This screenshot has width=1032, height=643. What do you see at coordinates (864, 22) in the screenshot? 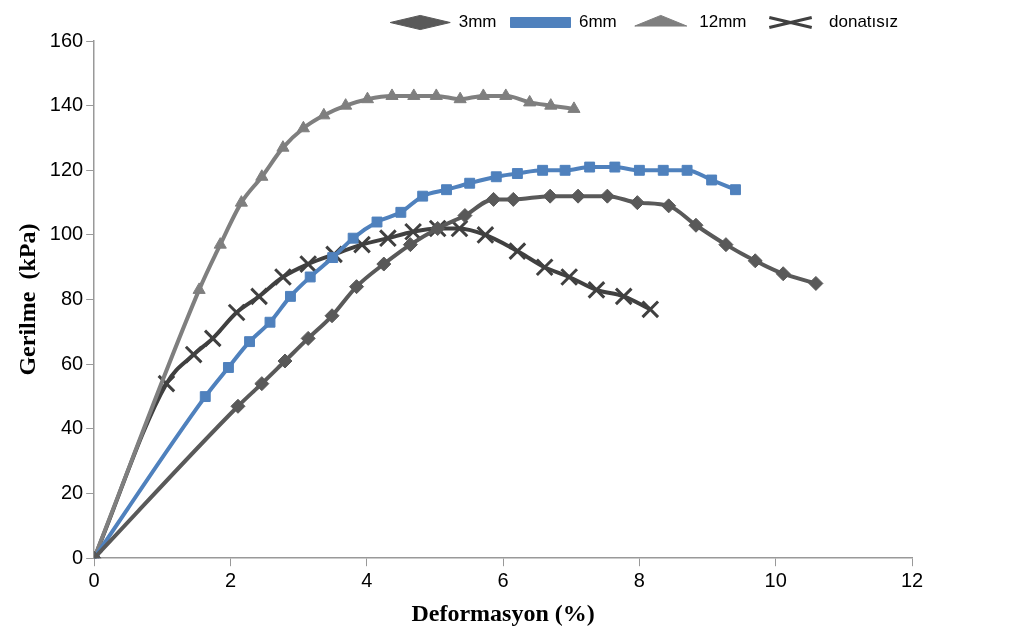
I see `legend-label: donatısız` at bounding box center [864, 22].